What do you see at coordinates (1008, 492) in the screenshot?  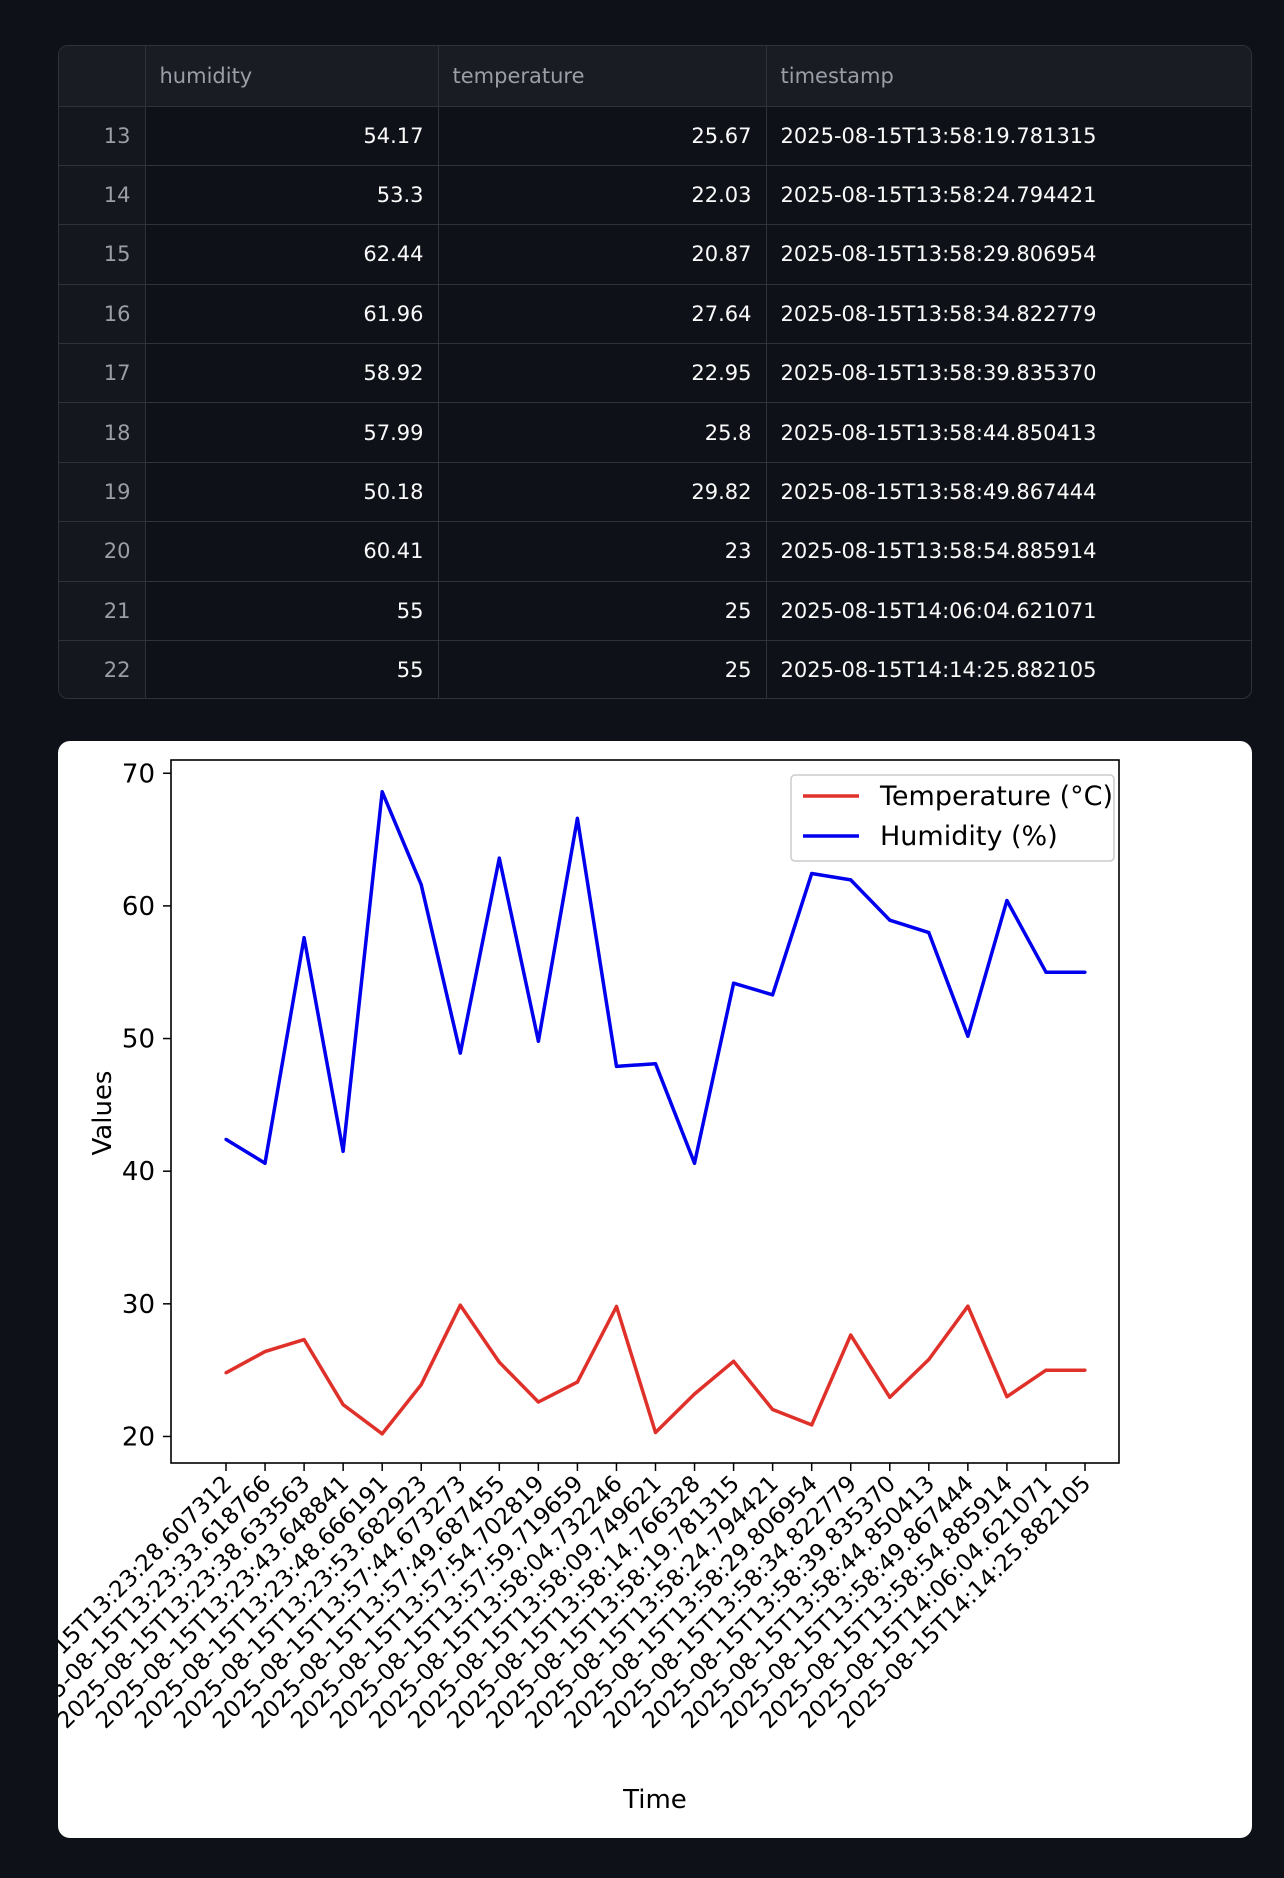 I see `timestamp-cell: 2025-08-15T13:58:49.867444` at bounding box center [1008, 492].